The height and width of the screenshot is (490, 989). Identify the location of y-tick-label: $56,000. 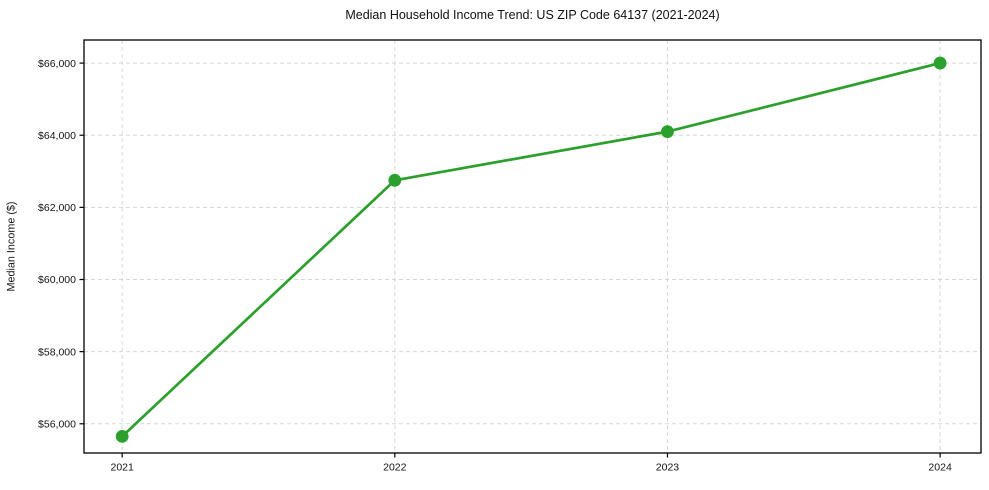
(57, 424).